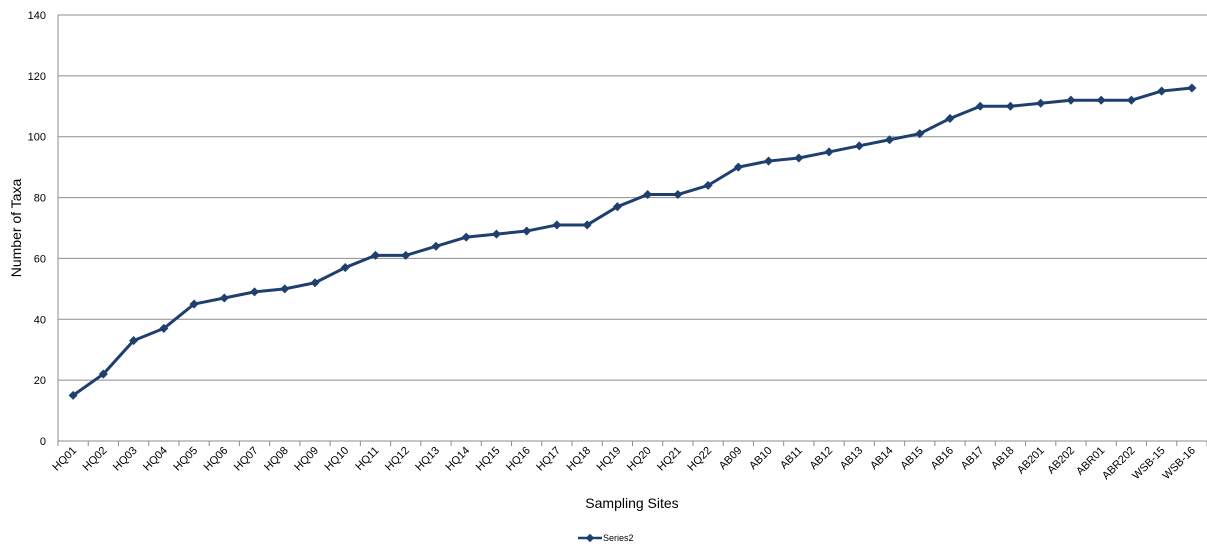  Describe the element at coordinates (16, 228) in the screenshot. I see `y-axis-title: Number of Taxa` at that location.